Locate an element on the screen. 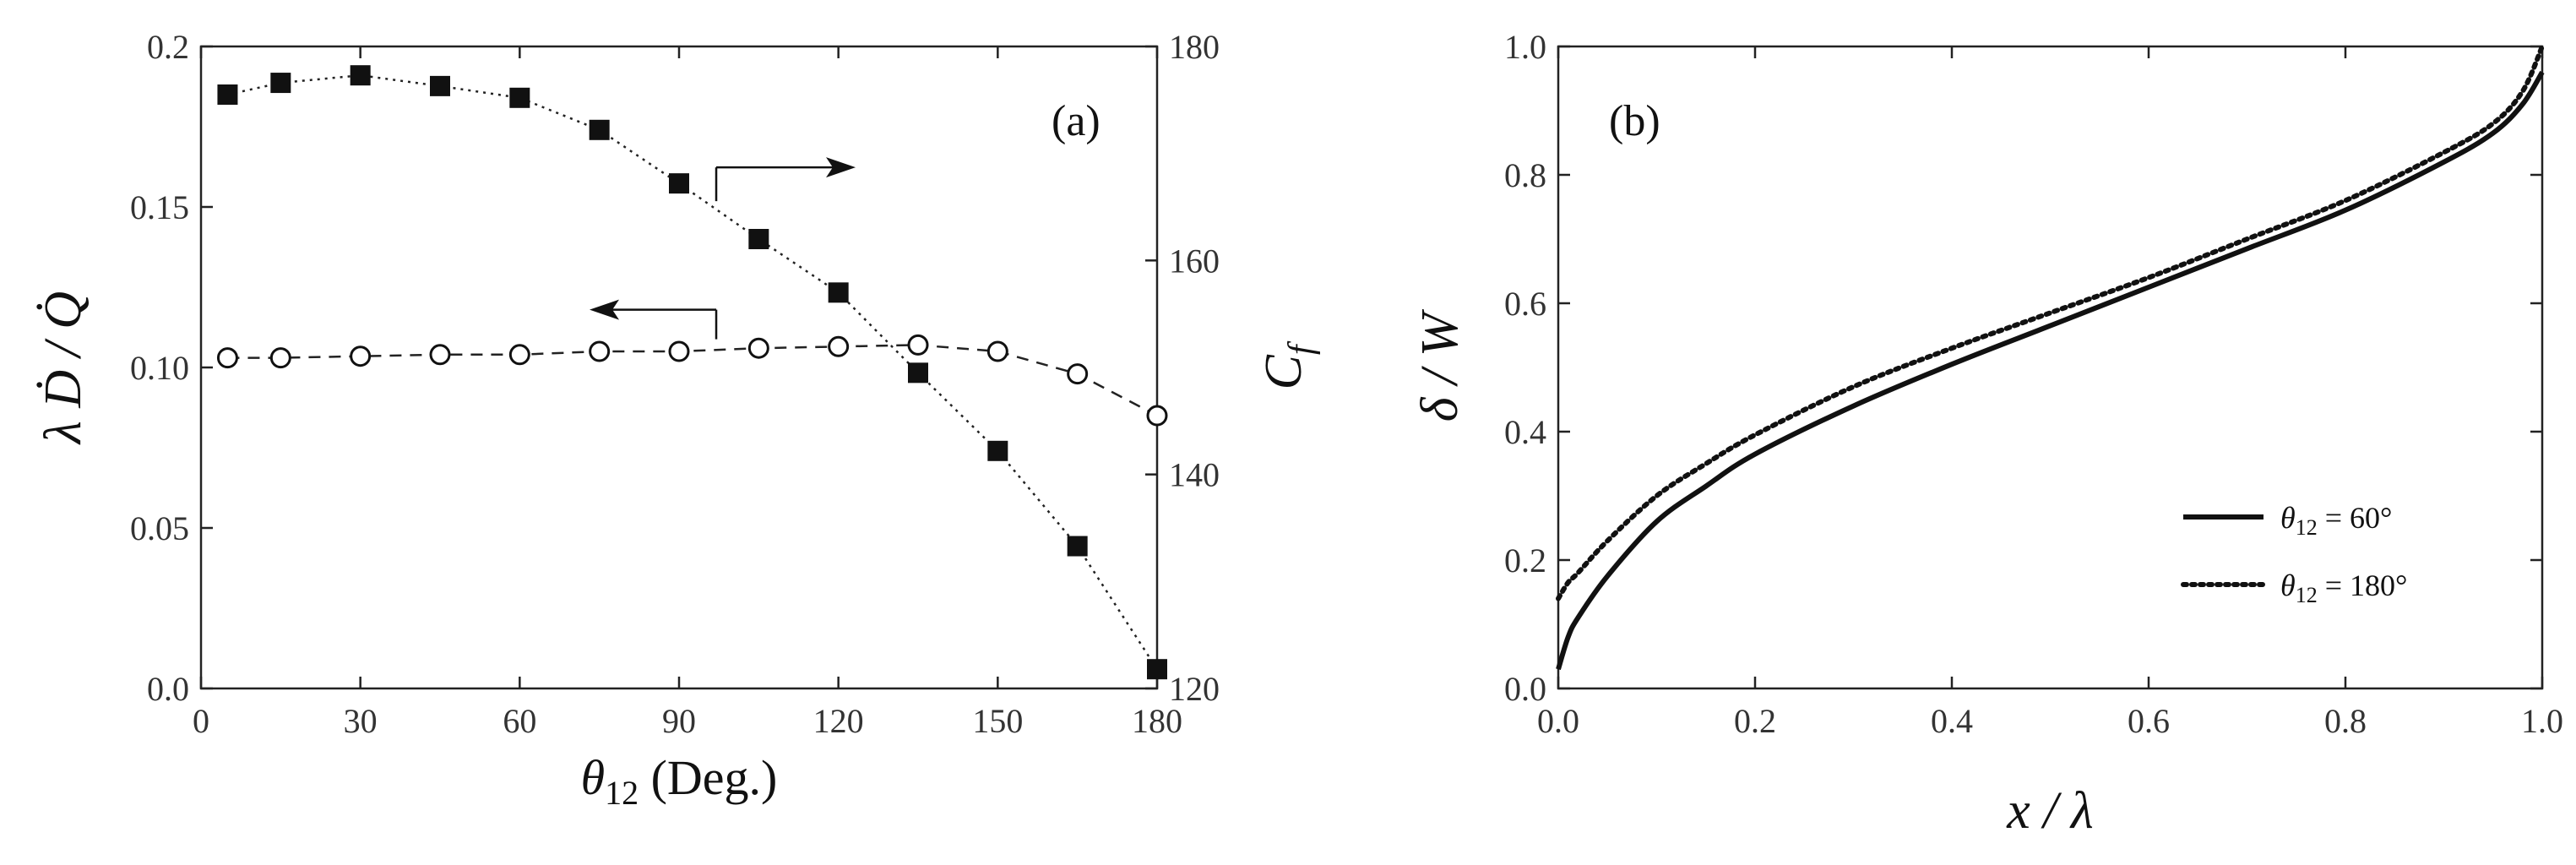  legend-b: θ12 = 60° θ12 = 180° is located at coordinates (2294, 554).